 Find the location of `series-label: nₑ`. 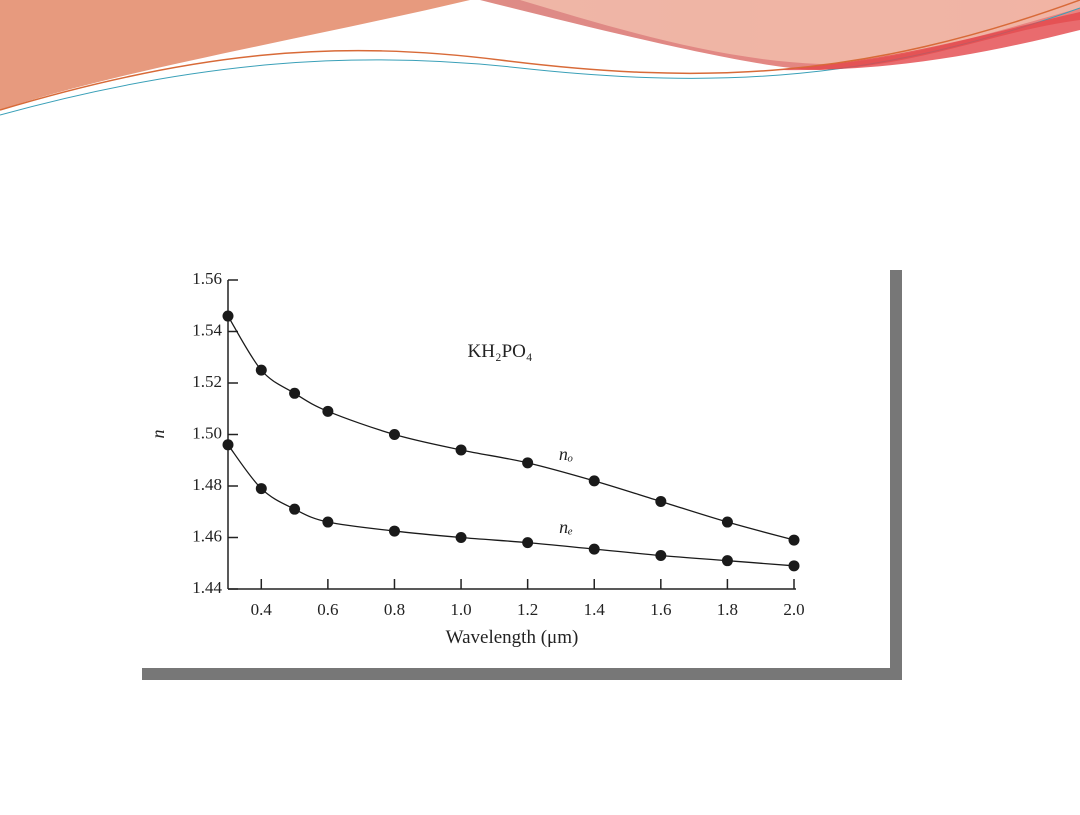

series-label: nₑ is located at coordinates (566, 527).